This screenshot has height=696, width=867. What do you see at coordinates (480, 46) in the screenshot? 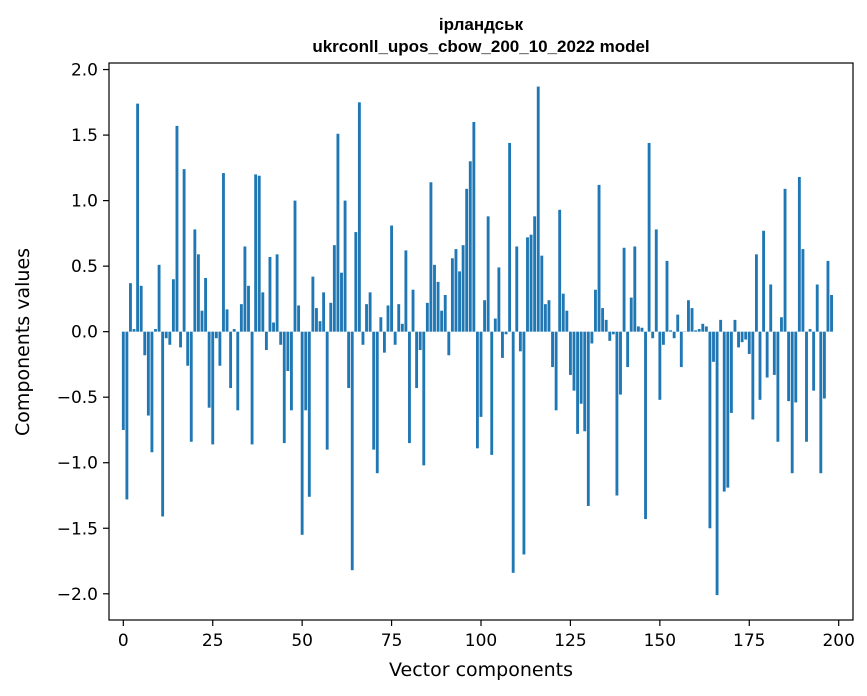
I see `chart-subtitle: ukrconll_upos_cbow_200_10_2022 model` at bounding box center [480, 46].